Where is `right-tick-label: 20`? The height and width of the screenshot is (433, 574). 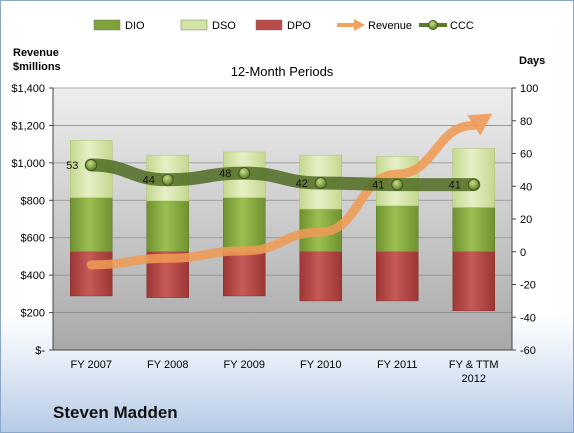
right-tick-label: 20 is located at coordinates (526, 220).